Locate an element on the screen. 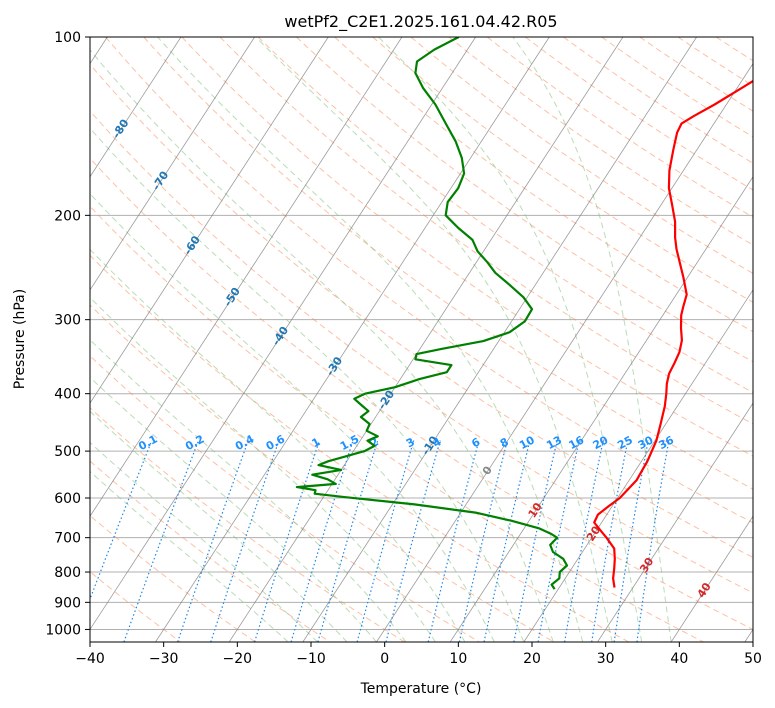  y-axis-title: Pressure (hPa) is located at coordinates (20, 339).